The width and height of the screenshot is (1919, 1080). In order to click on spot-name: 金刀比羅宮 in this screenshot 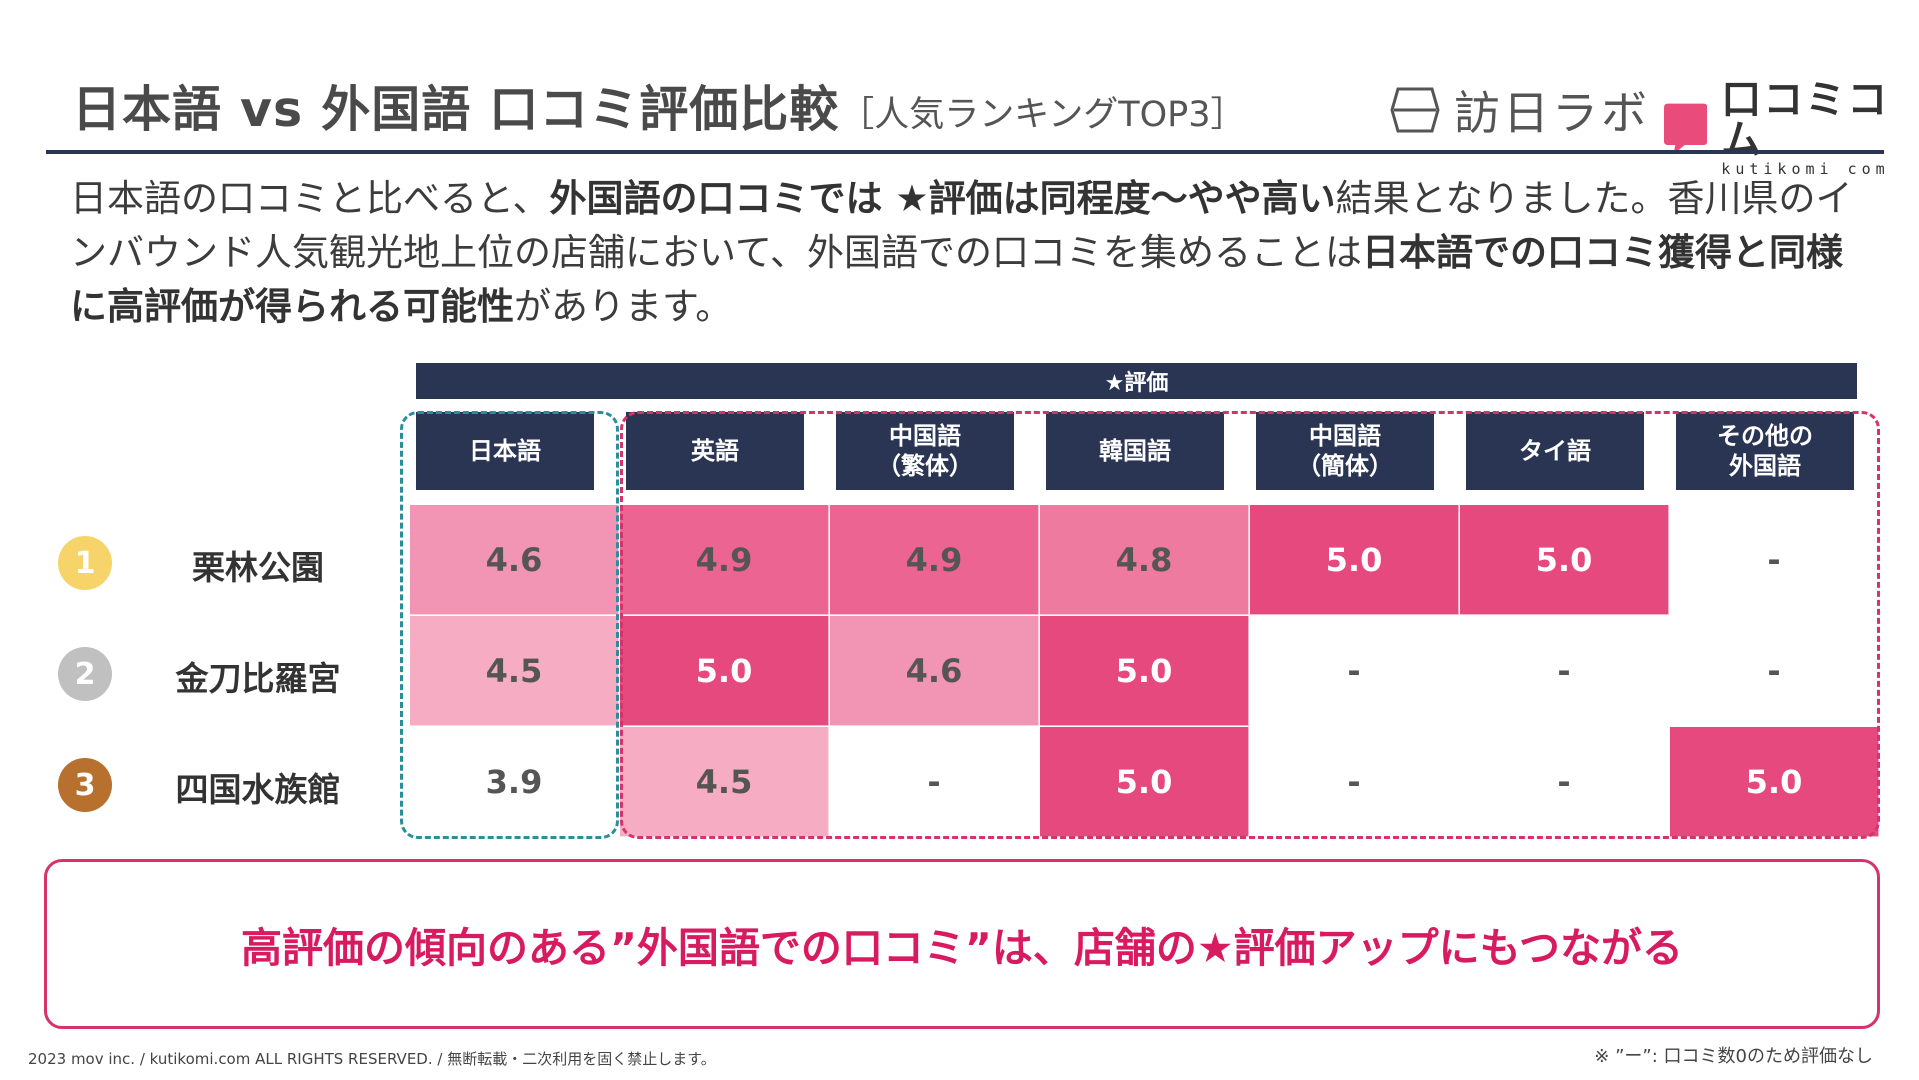, I will do `click(258, 678)`.